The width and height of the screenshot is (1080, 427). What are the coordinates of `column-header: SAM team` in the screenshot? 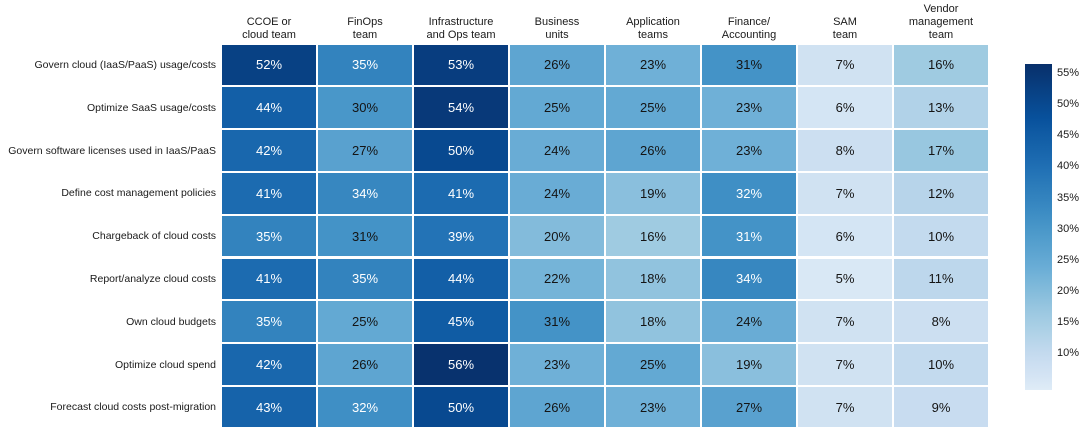 It's located at (845, 29).